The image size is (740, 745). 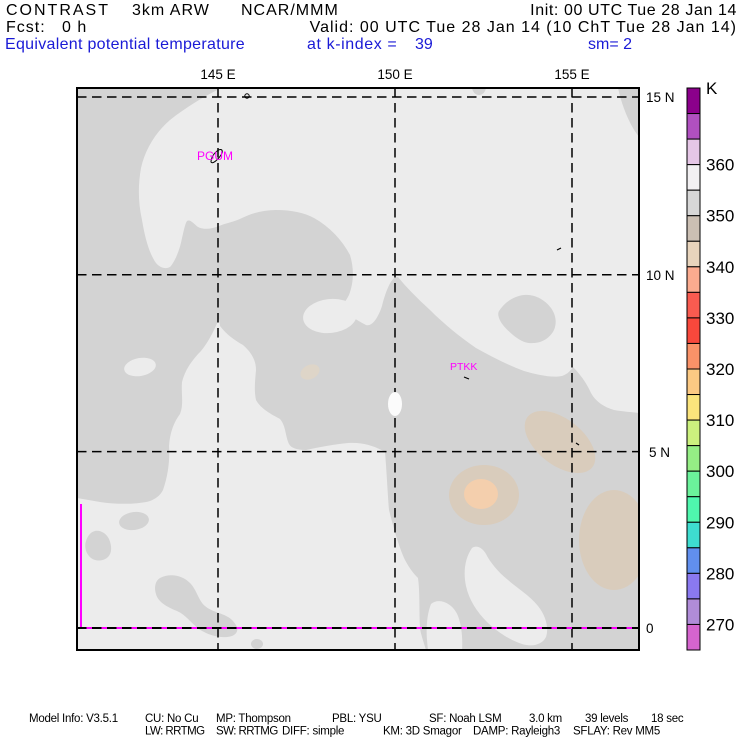 What do you see at coordinates (74, 27) in the screenshot?
I see `svg-text: 0 h` at bounding box center [74, 27].